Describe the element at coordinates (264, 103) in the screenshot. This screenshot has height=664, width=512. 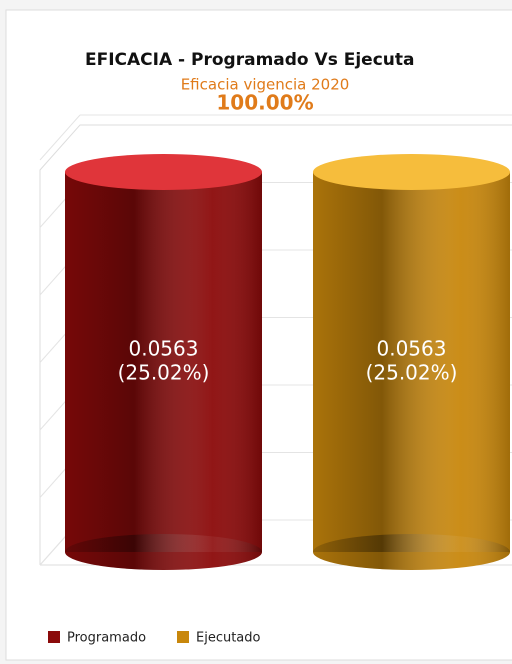
I see `headline: 100.00%` at that location.